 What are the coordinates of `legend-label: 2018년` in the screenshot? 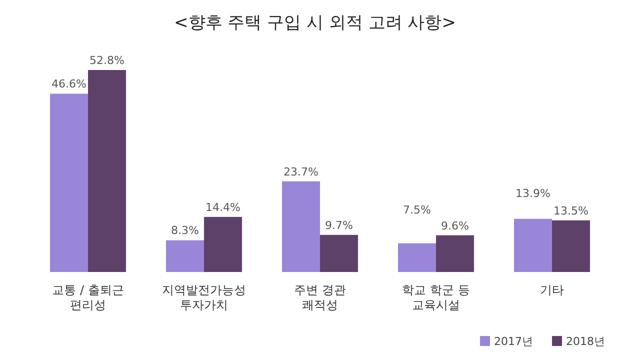 It's located at (585, 341).